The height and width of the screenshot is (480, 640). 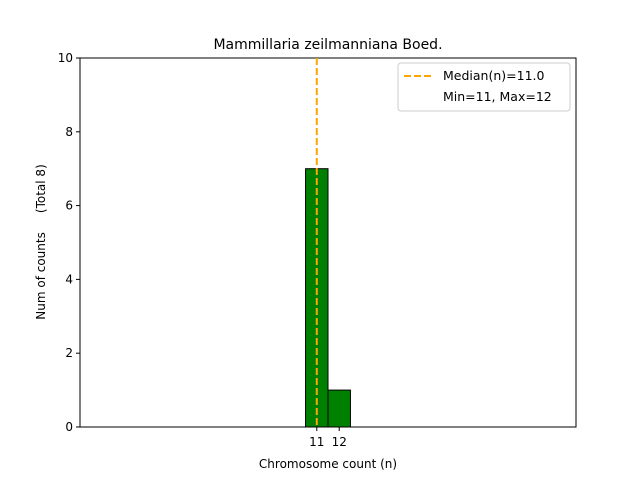 I want to click on legend: Median(n)=11.0 Min=11, Max=12, so click(x=484, y=87).